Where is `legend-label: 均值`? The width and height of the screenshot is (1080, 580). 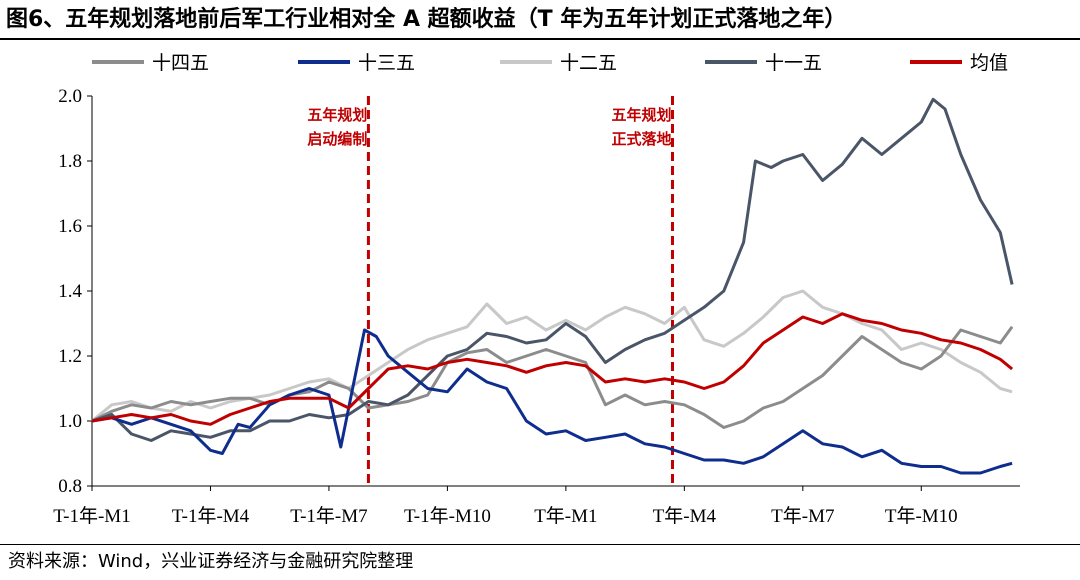
legend-label: 均值 is located at coordinates (989, 63).